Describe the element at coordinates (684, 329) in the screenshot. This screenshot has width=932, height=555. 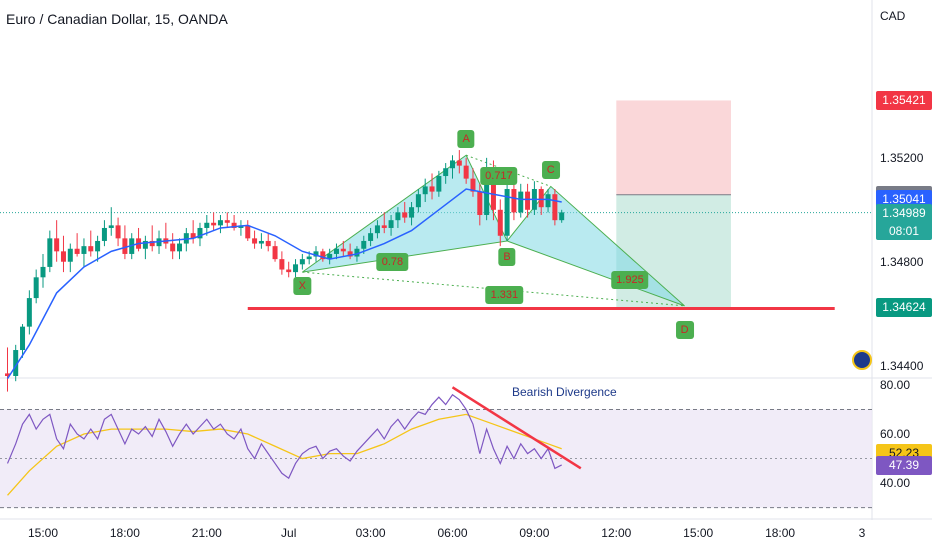
I see `pattern-point-label: D` at that location.